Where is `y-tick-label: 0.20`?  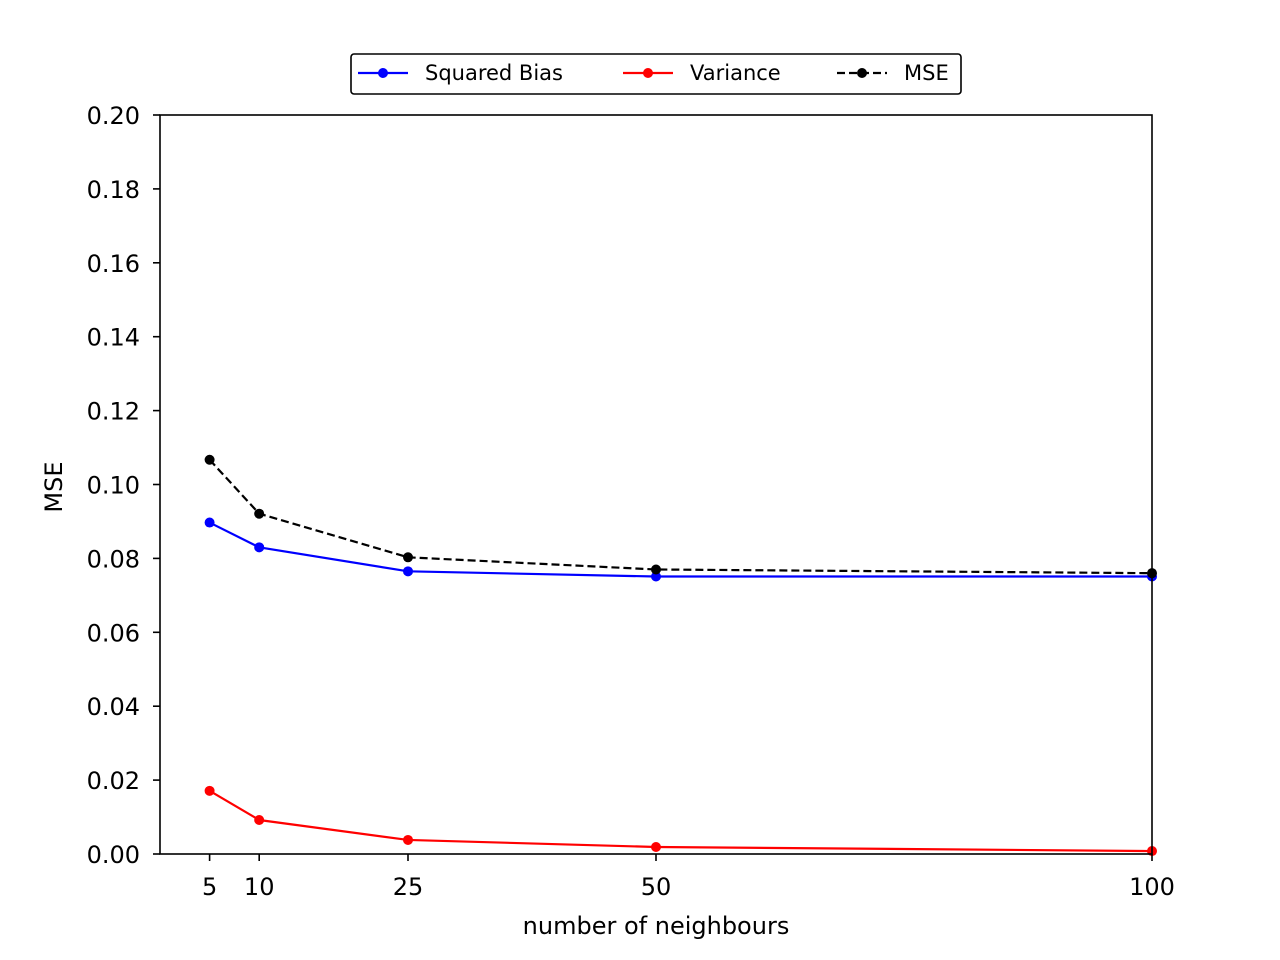
y-tick-label: 0.20 is located at coordinates (113, 116).